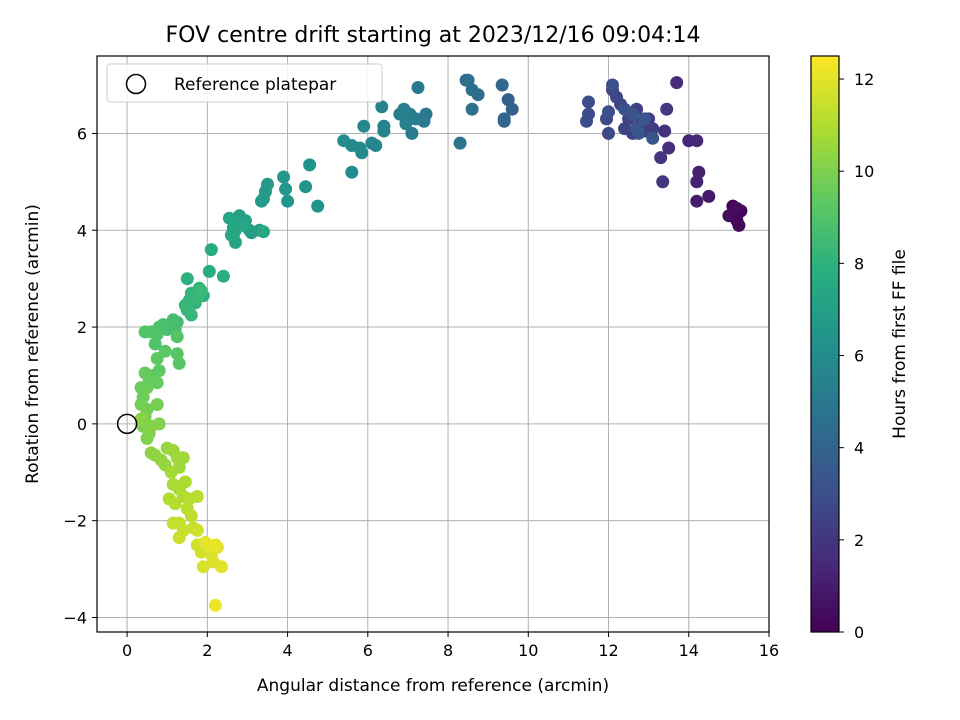  What do you see at coordinates (255, 85) in the screenshot?
I see `legend-label-reference: Reference platepar` at bounding box center [255, 85].